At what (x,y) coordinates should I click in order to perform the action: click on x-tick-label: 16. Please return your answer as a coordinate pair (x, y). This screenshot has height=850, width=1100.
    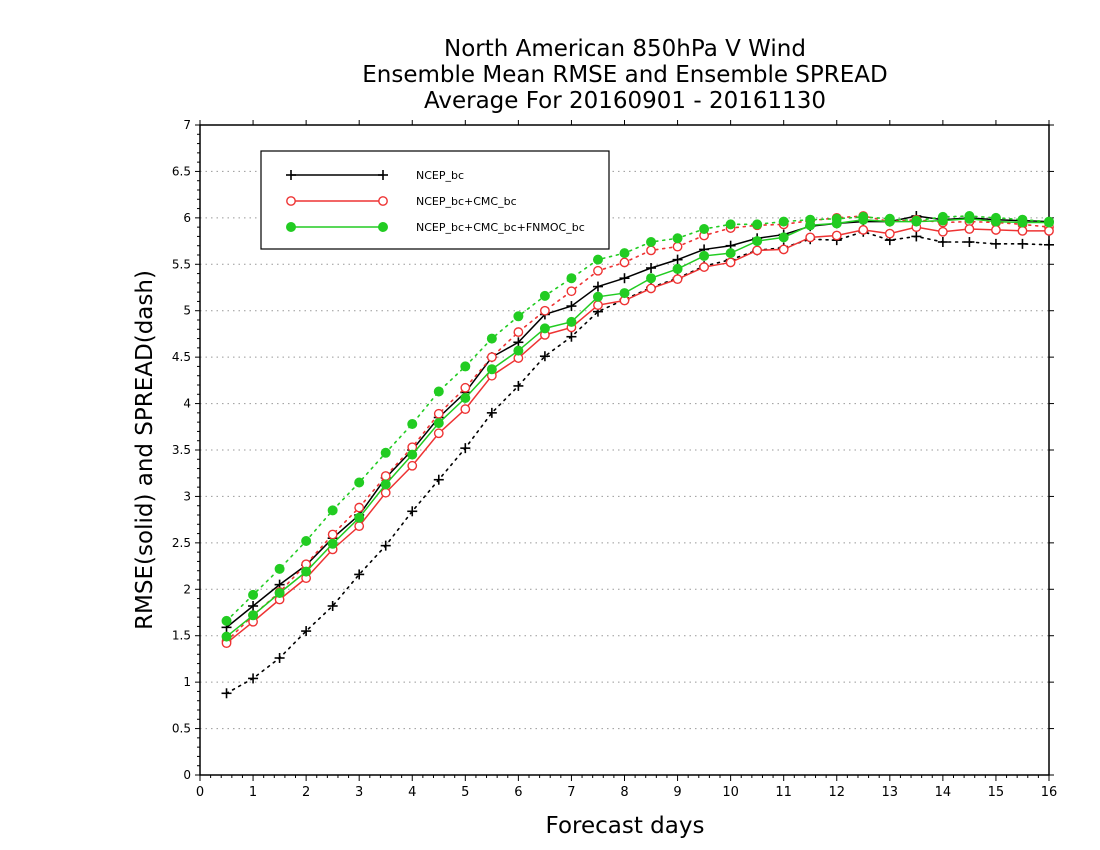
    Looking at the image, I should click on (1049, 792).